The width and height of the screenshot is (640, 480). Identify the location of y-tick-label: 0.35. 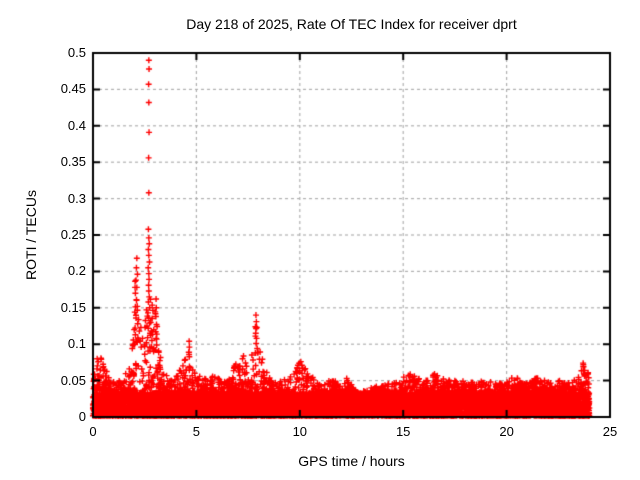
(73, 162).